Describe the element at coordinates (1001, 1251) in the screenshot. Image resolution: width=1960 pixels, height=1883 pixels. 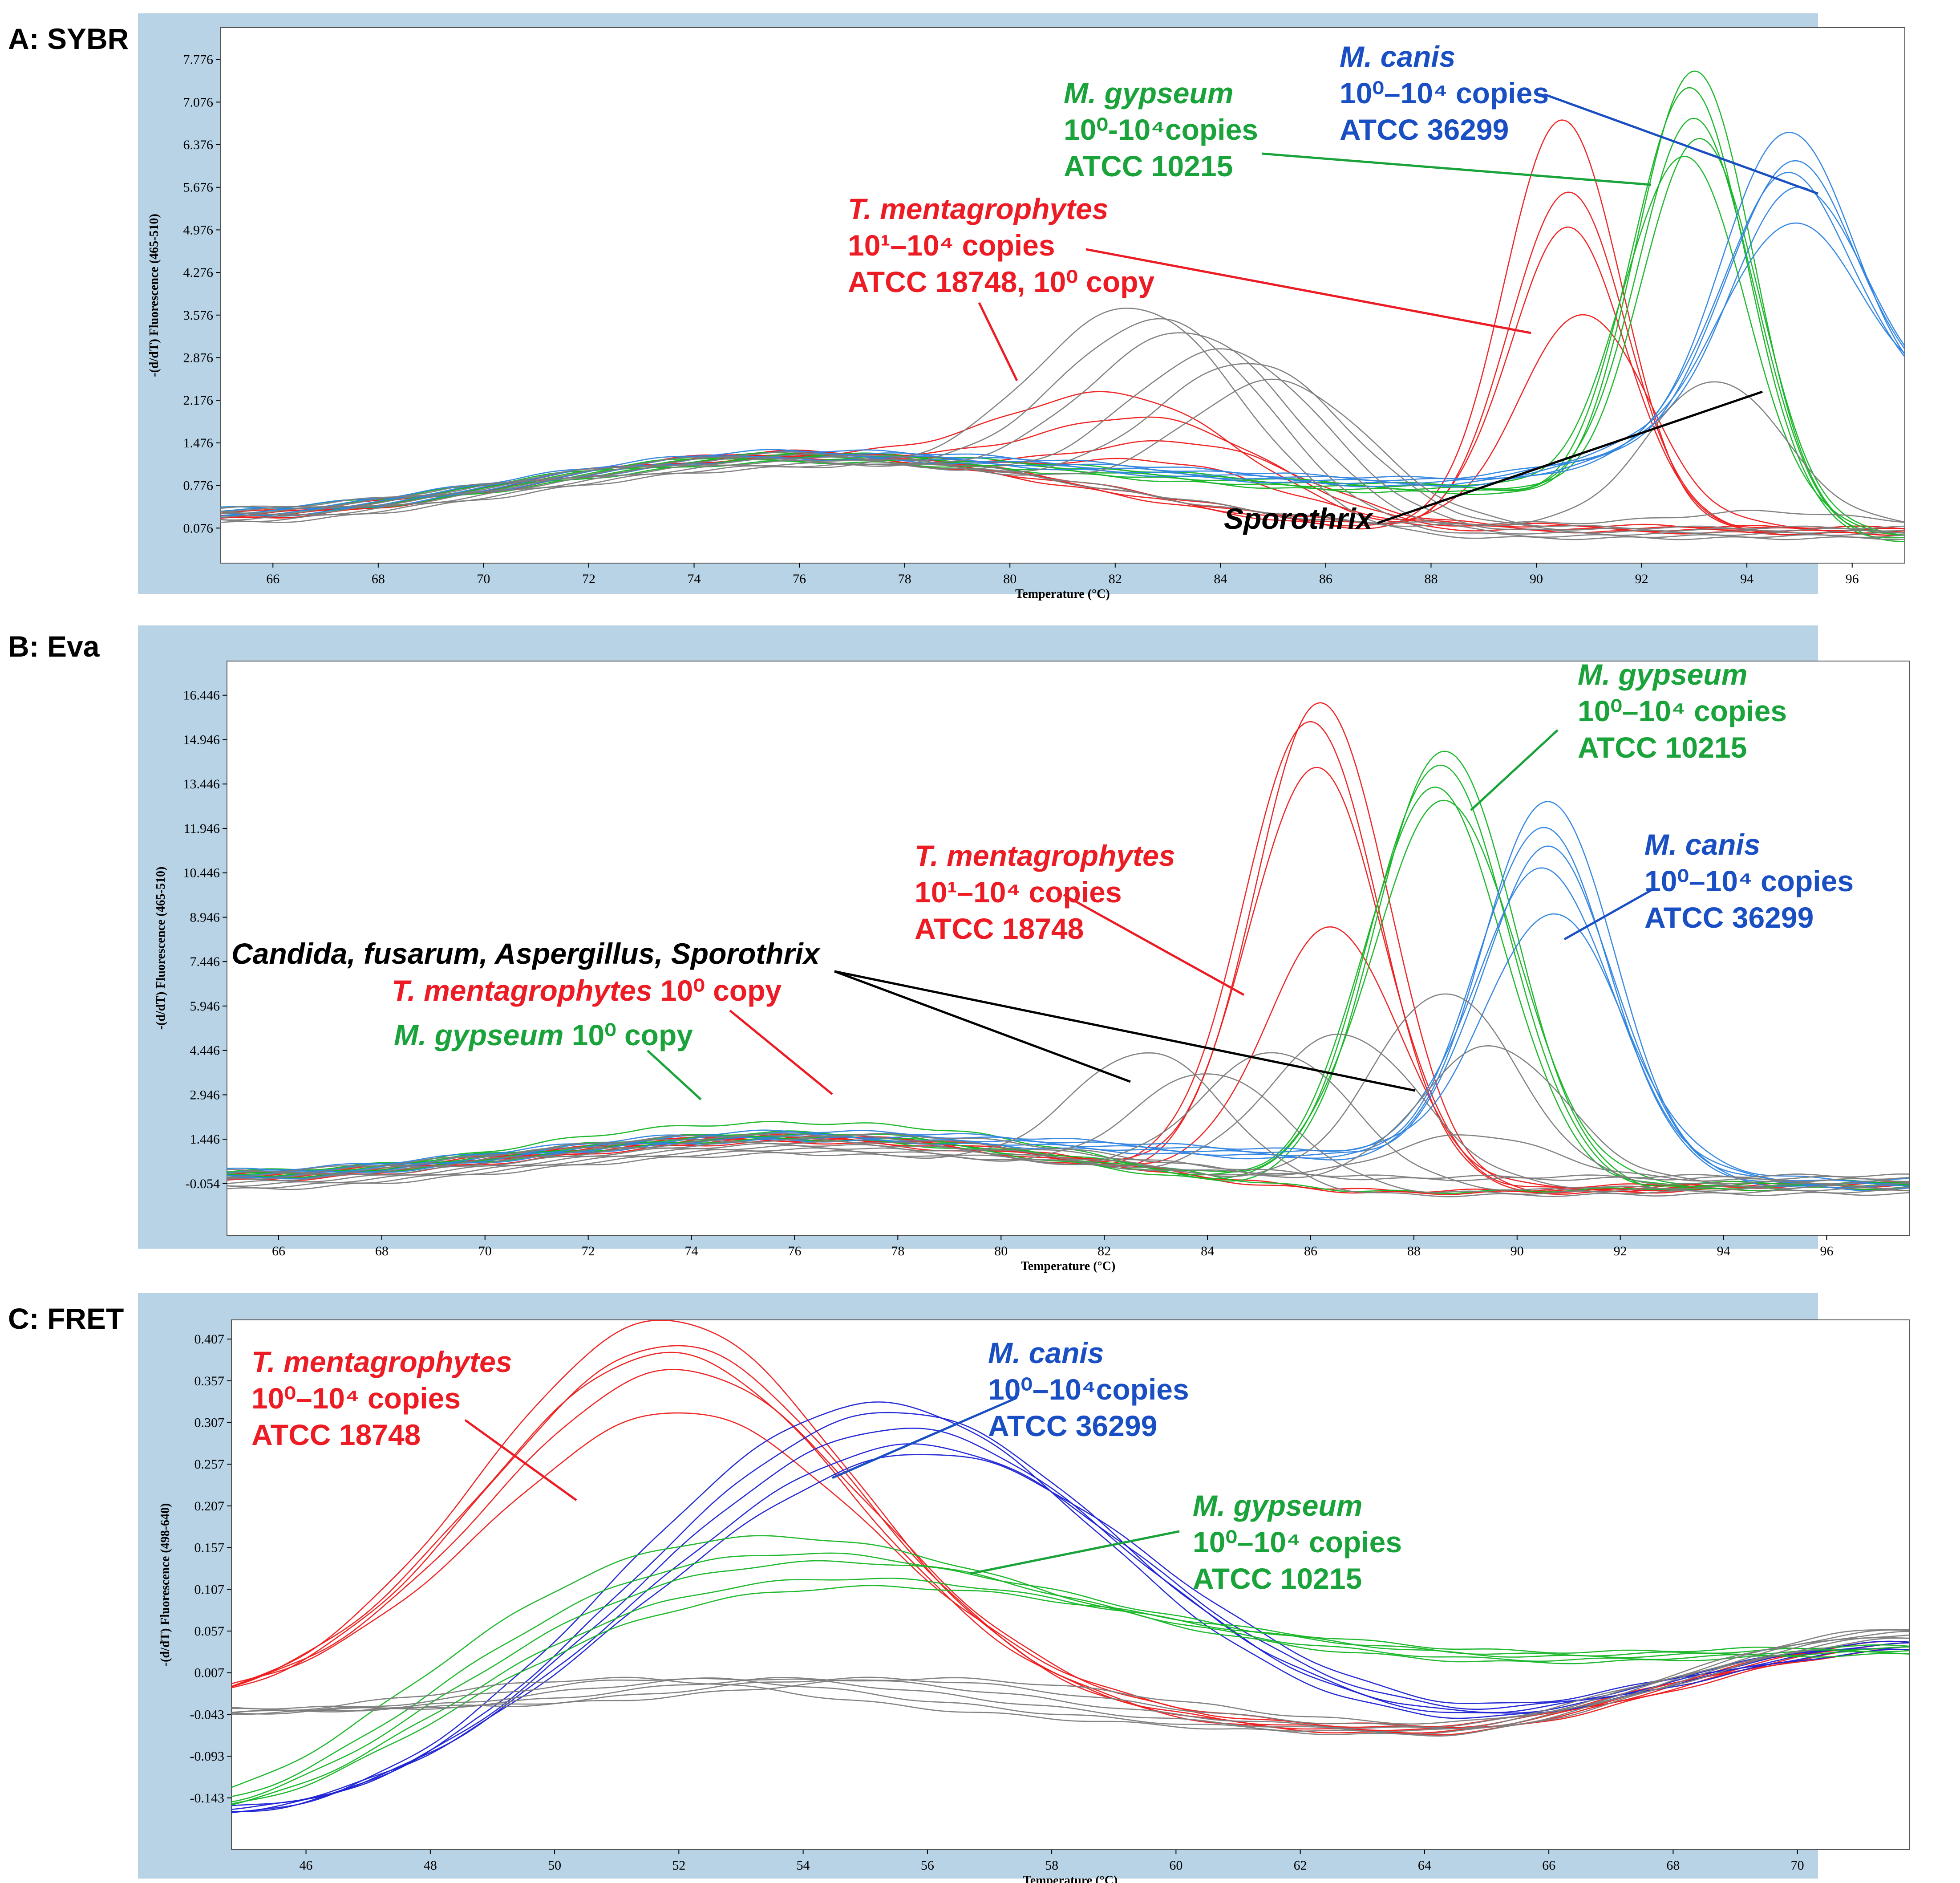
I see `x-tick-label: 80` at that location.